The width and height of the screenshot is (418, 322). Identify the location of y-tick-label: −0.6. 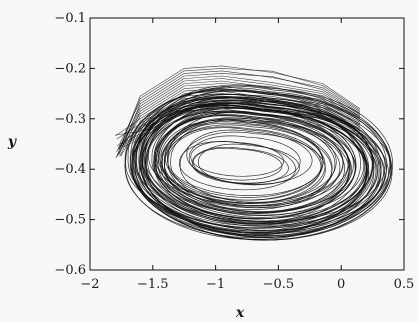
(70, 270).